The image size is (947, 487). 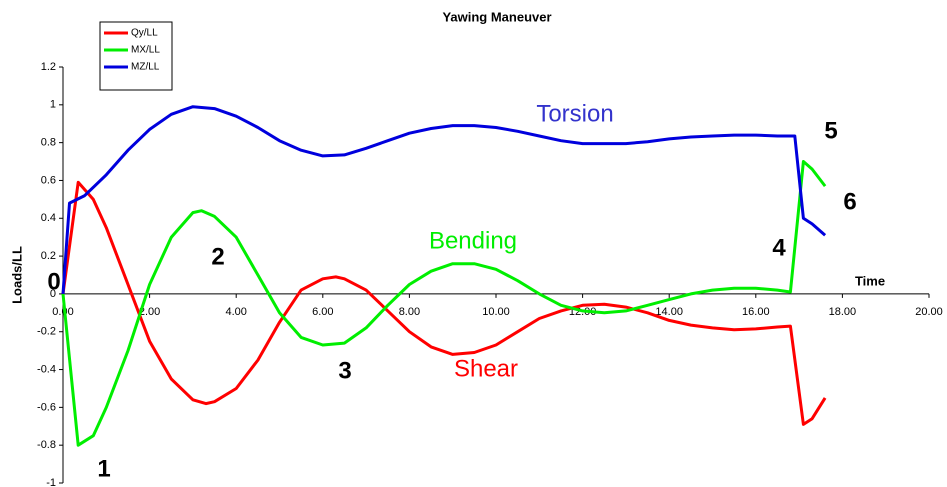 What do you see at coordinates (322, 312) in the screenshot?
I see `x-tick-label: 6.00` at bounding box center [322, 312].